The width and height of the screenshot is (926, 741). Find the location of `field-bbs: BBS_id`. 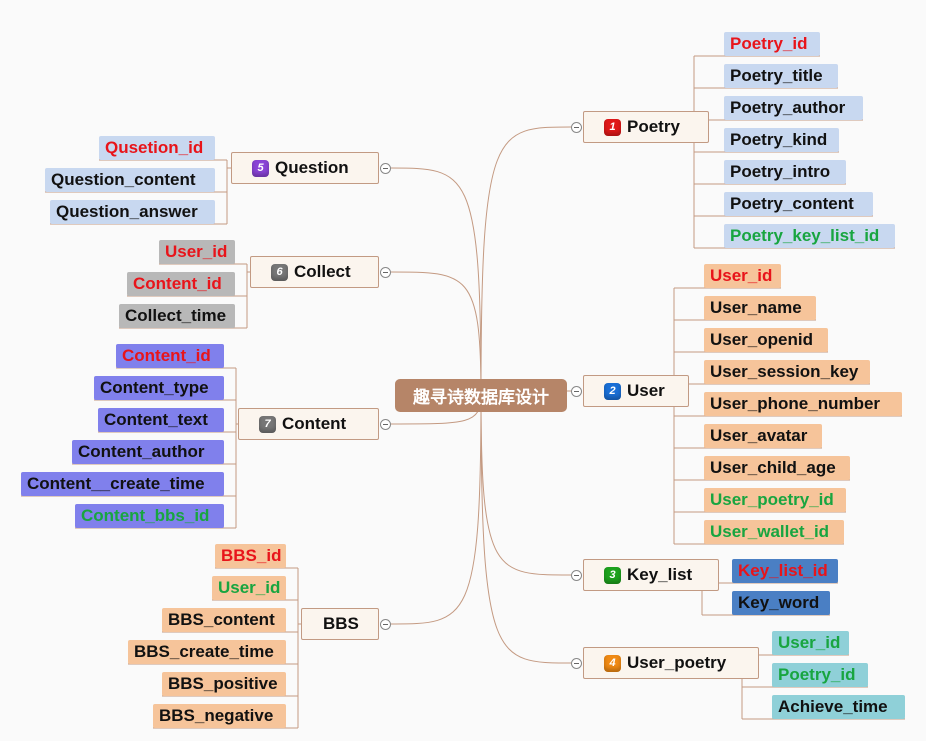

field-bbs: BBS_id is located at coordinates (250, 556).